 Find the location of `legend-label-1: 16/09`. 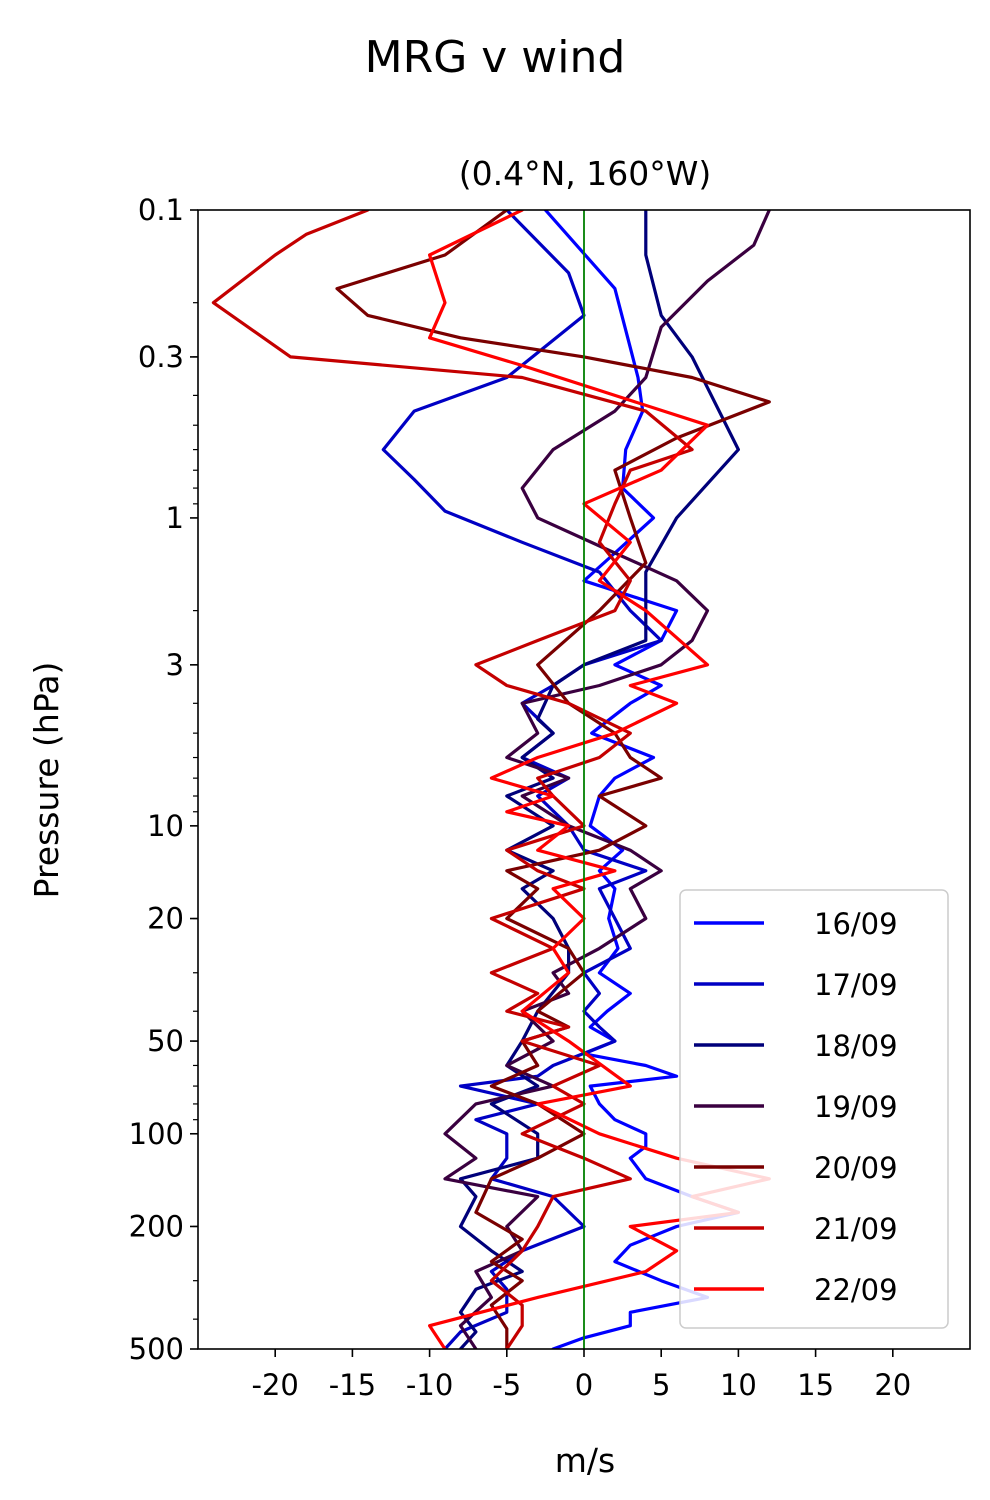

legend-label-1: 16/09 is located at coordinates (856, 924).